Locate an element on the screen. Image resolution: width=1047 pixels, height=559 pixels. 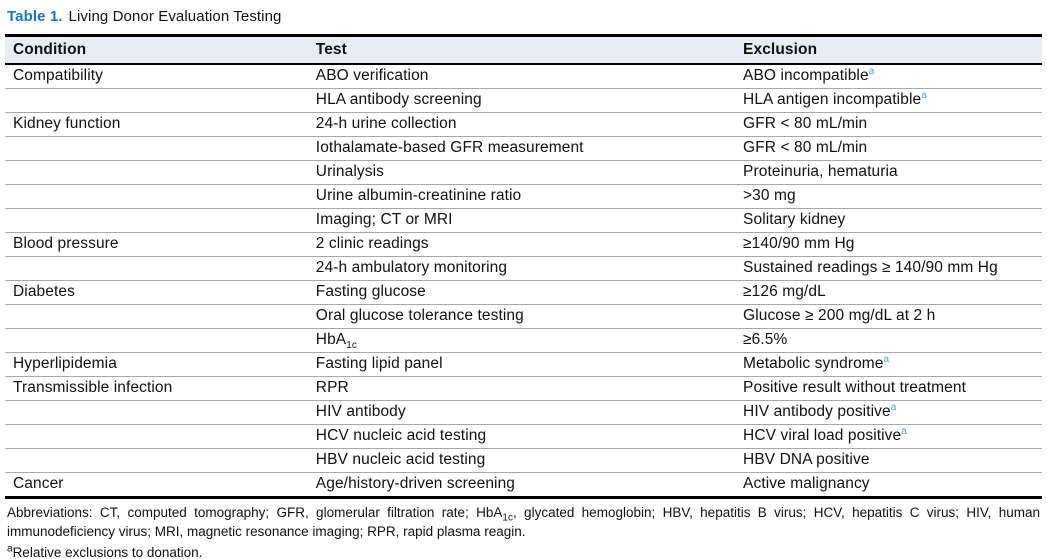
table-row: Urinalysis Proteinuria, hematuria is located at coordinates (523, 172).